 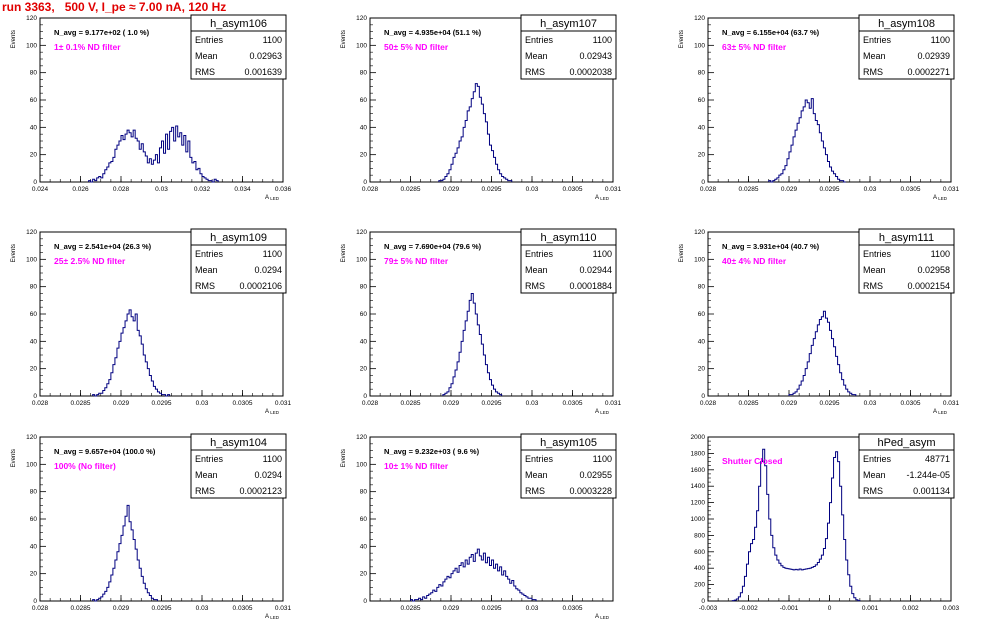 I want to click on histogram-name: h_asym109, so click(x=238, y=238).